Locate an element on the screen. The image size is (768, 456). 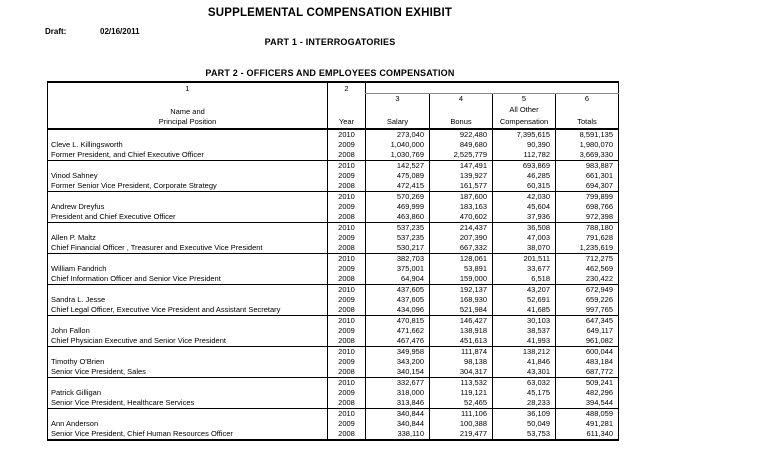
page-title: SUPPLEMENTAL COMPENSATION EXHIBIT is located at coordinates (330, 13).